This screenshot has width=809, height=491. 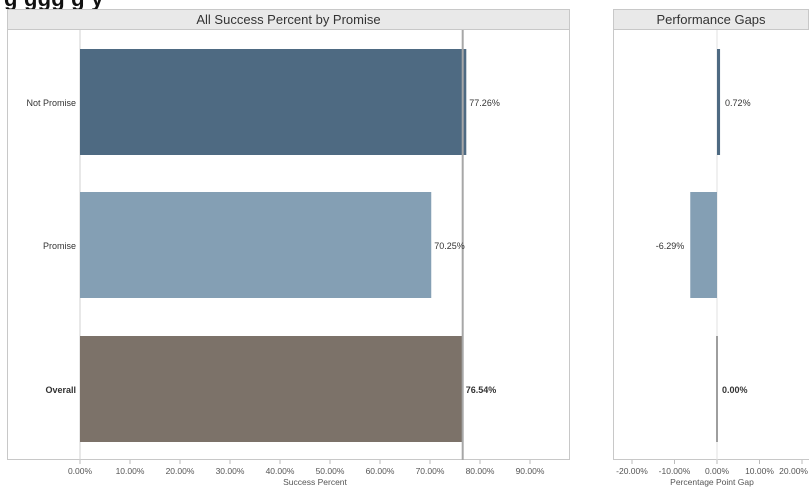 I want to click on right-value-label: 0.72%, so click(x=738, y=103).